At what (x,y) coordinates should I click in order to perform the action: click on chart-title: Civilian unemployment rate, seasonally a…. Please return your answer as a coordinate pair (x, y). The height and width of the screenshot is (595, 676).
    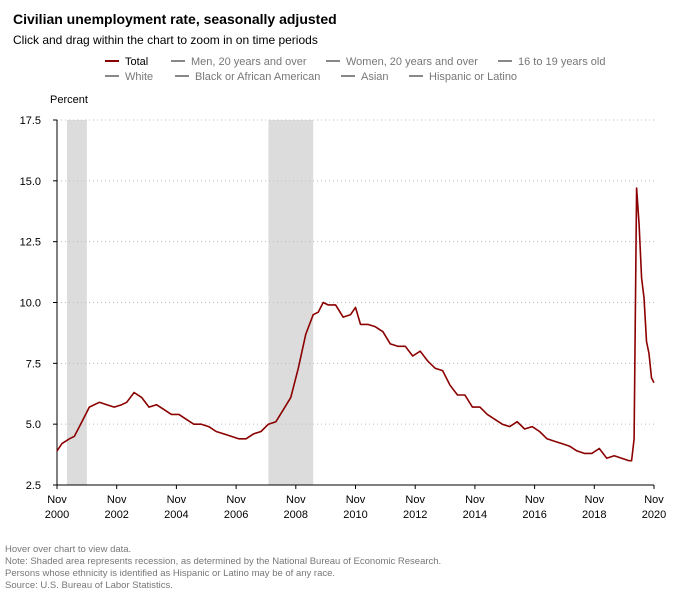
    Looking at the image, I should click on (175, 19).